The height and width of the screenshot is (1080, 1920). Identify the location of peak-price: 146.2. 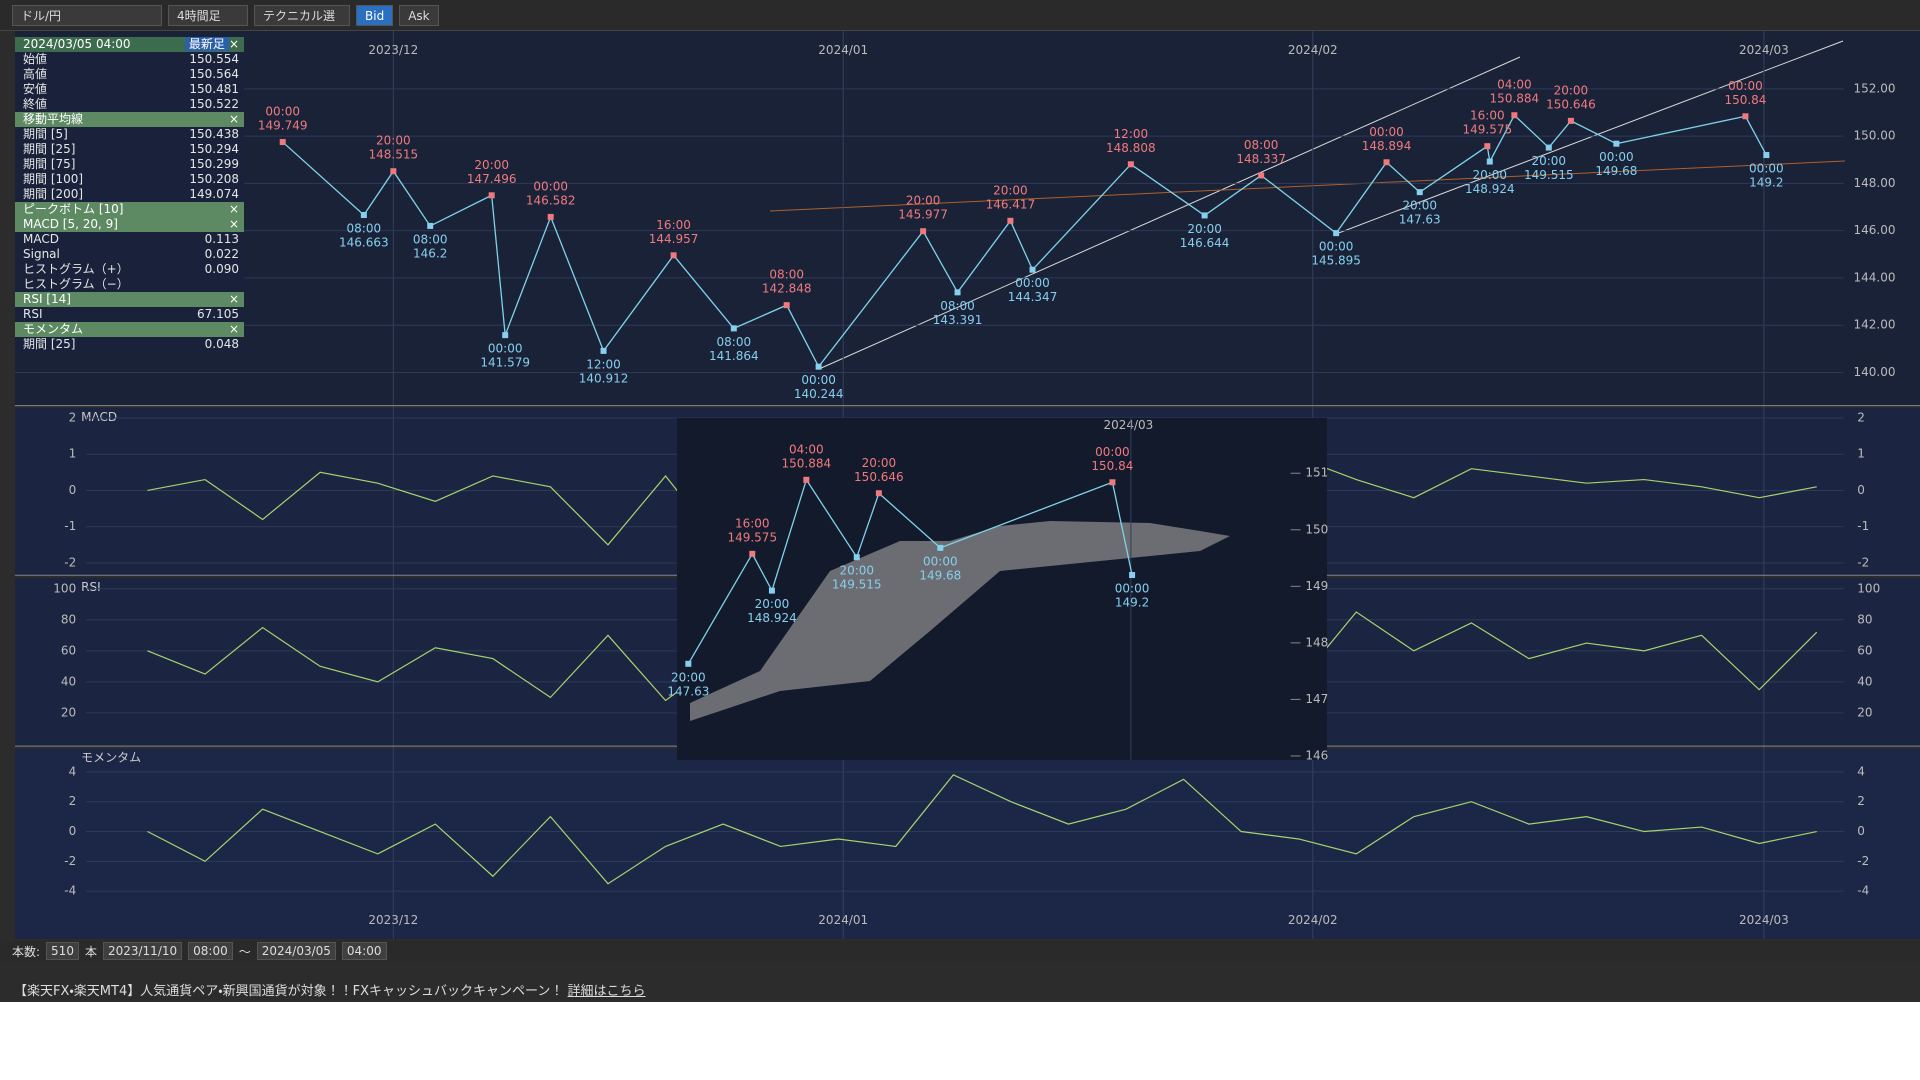
(430, 253).